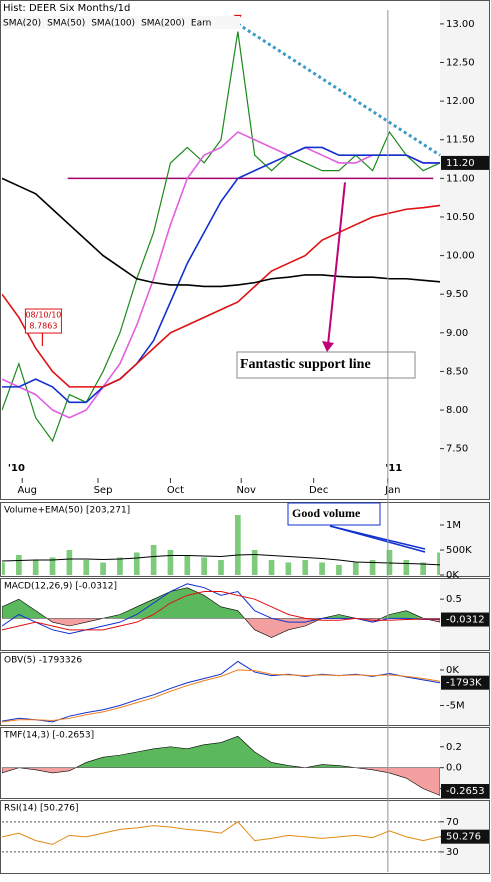 The width and height of the screenshot is (491, 882). What do you see at coordinates (460, 140) in the screenshot?
I see `y-tick-label: 11.50` at bounding box center [460, 140].